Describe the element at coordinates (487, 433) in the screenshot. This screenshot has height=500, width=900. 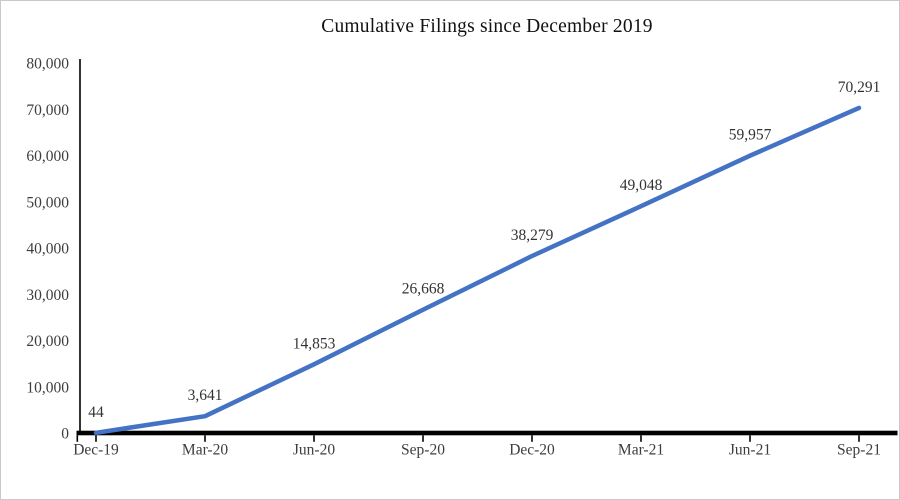
I see `x-axis-line` at that location.